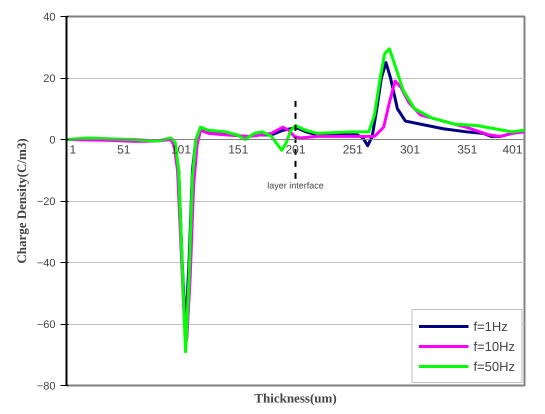 This screenshot has height=414, width=545. Describe the element at coordinates (73, 149) in the screenshot. I see `x-tick-label: 1` at that location.